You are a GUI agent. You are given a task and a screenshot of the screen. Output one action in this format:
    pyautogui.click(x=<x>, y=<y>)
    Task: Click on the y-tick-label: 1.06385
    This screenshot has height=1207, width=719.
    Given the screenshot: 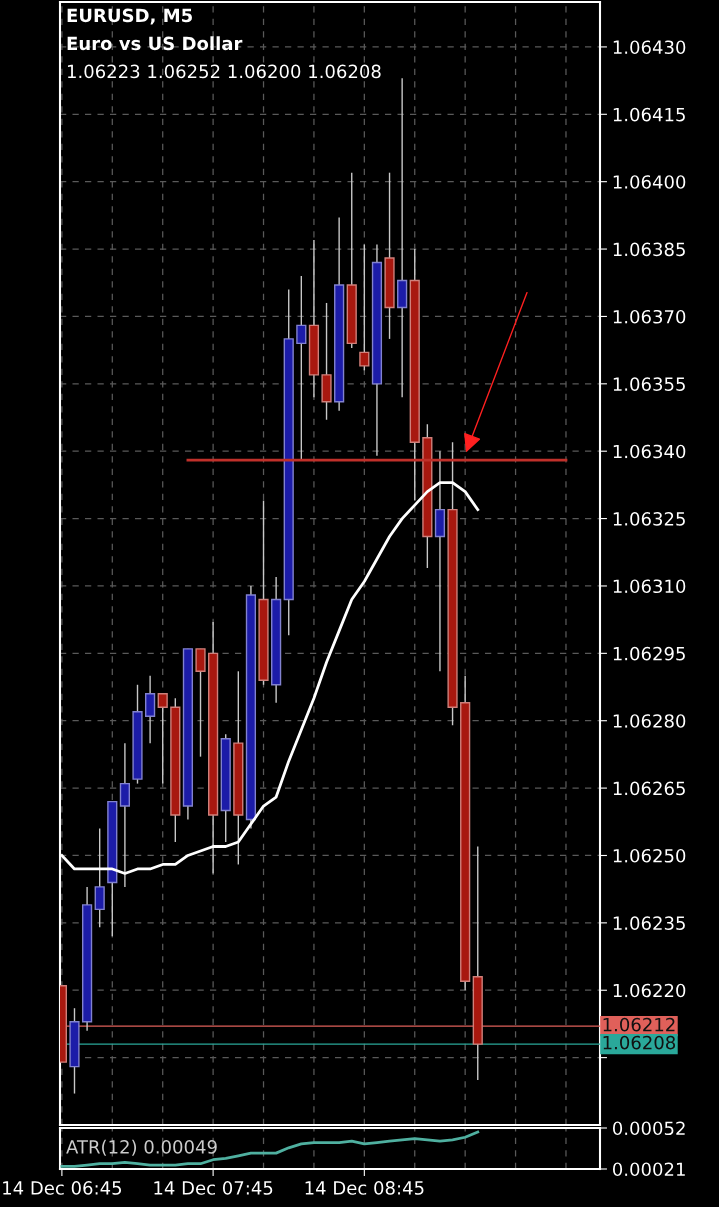 What is the action you would take?
    pyautogui.click(x=649, y=249)
    